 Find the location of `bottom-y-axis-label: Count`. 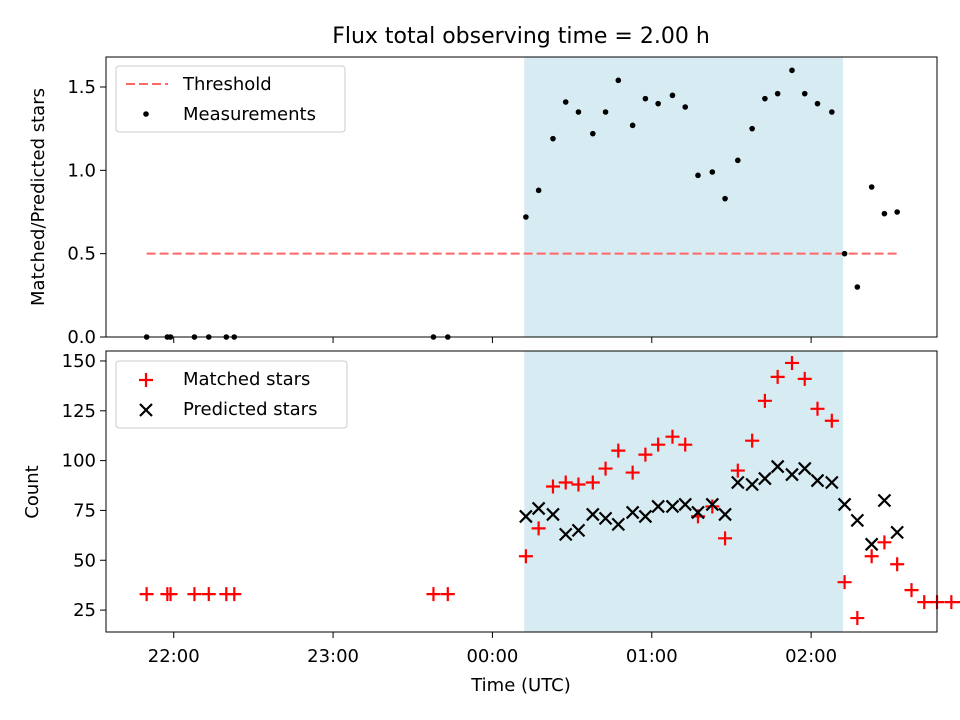

bottom-y-axis-label: Count is located at coordinates (32, 491).